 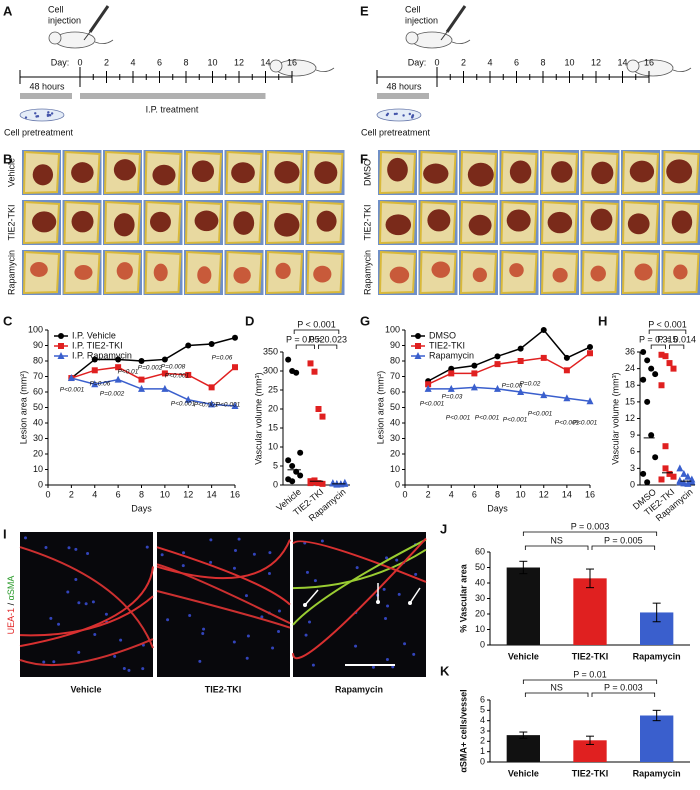 I want to click on arrow, so click(x=415, y=595).